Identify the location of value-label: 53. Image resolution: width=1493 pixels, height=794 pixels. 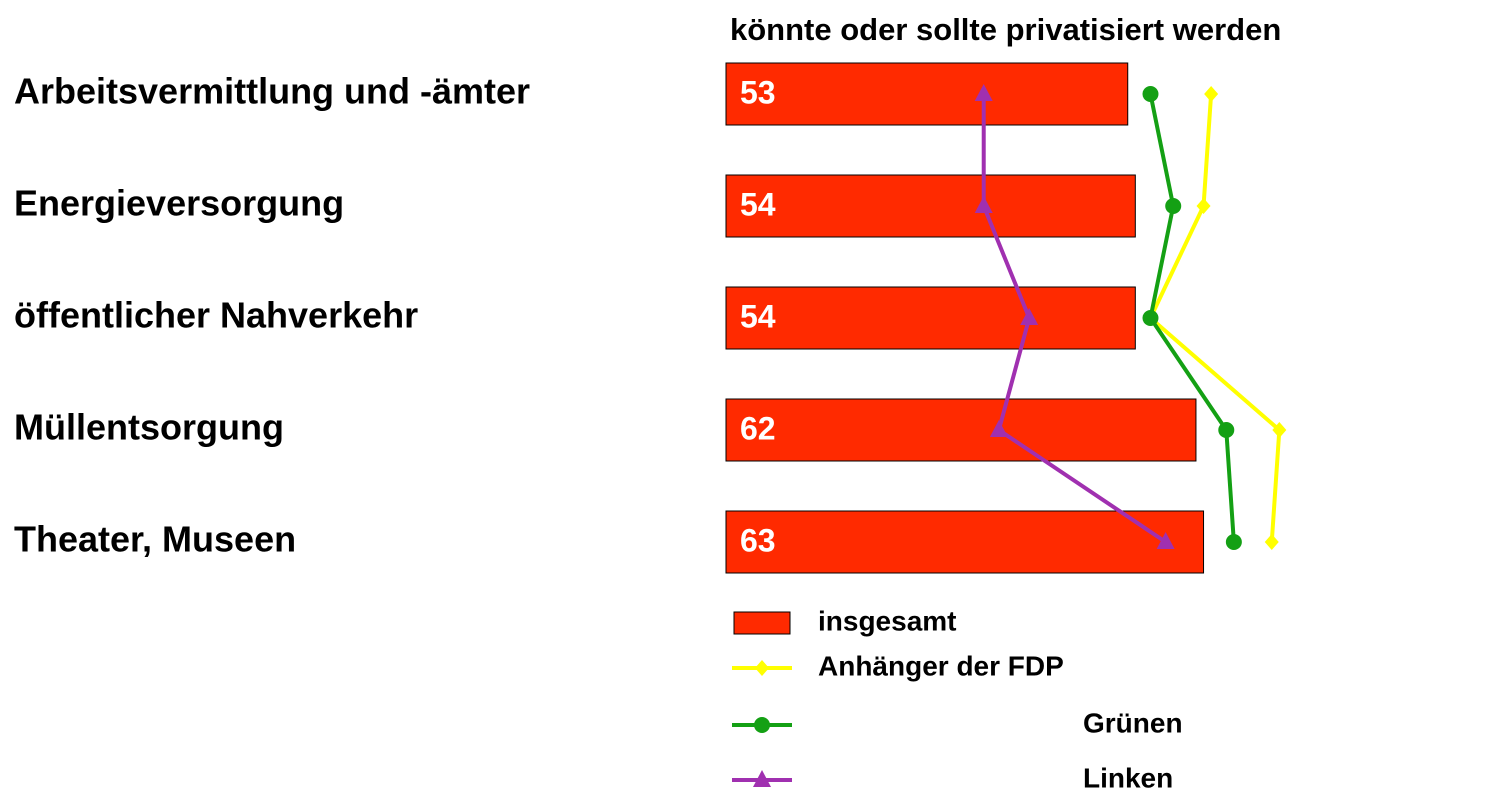
(758, 92).